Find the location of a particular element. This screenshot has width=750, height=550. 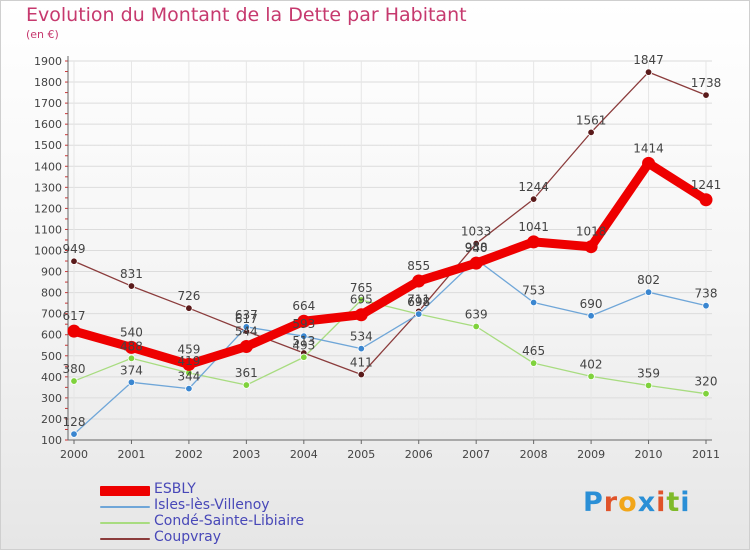

y-tick-label: 1200 is located at coordinates (48, 208).